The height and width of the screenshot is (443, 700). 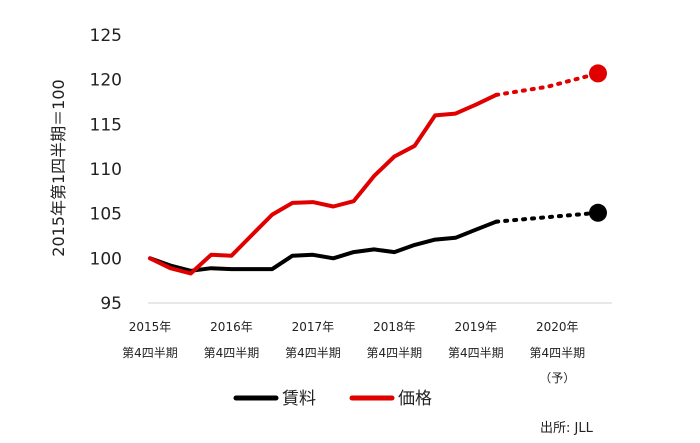 I want to click on x-tick-year: 2015年, so click(x=150, y=327).